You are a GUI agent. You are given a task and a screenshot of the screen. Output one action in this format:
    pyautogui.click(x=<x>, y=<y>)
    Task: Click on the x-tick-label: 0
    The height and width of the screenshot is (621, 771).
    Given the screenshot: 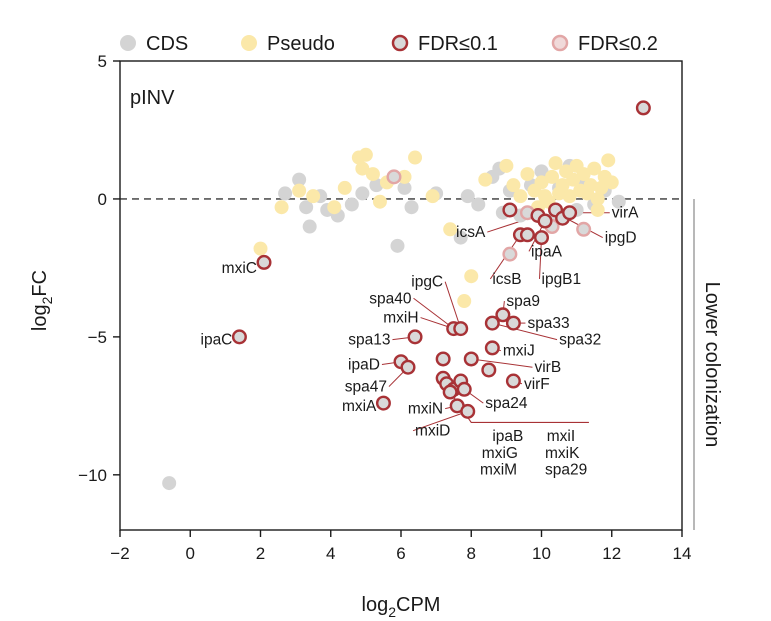 What is the action you would take?
    pyautogui.click(x=190, y=553)
    